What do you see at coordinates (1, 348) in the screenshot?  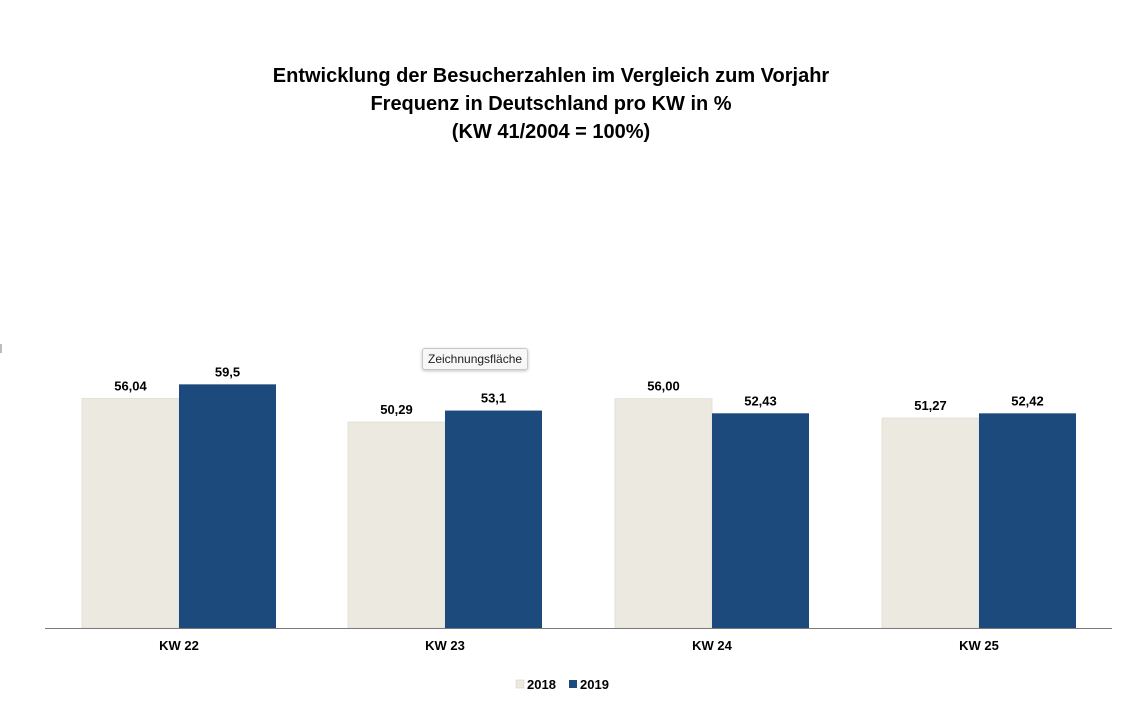 I see `window-edge-handle` at bounding box center [1, 348].